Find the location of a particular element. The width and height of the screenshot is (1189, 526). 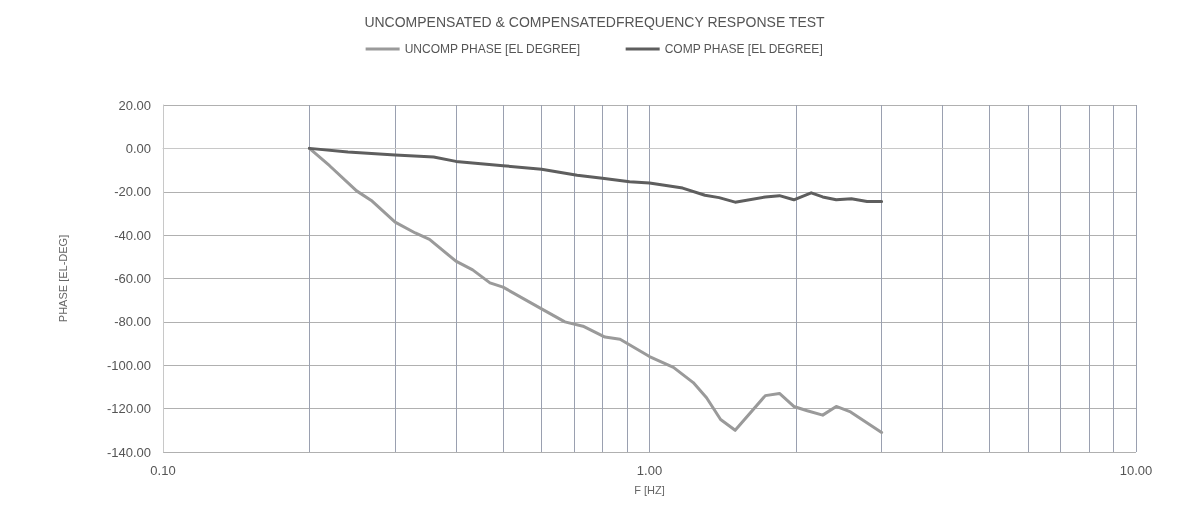

y-tick-label: 20.00 is located at coordinates (134, 105).